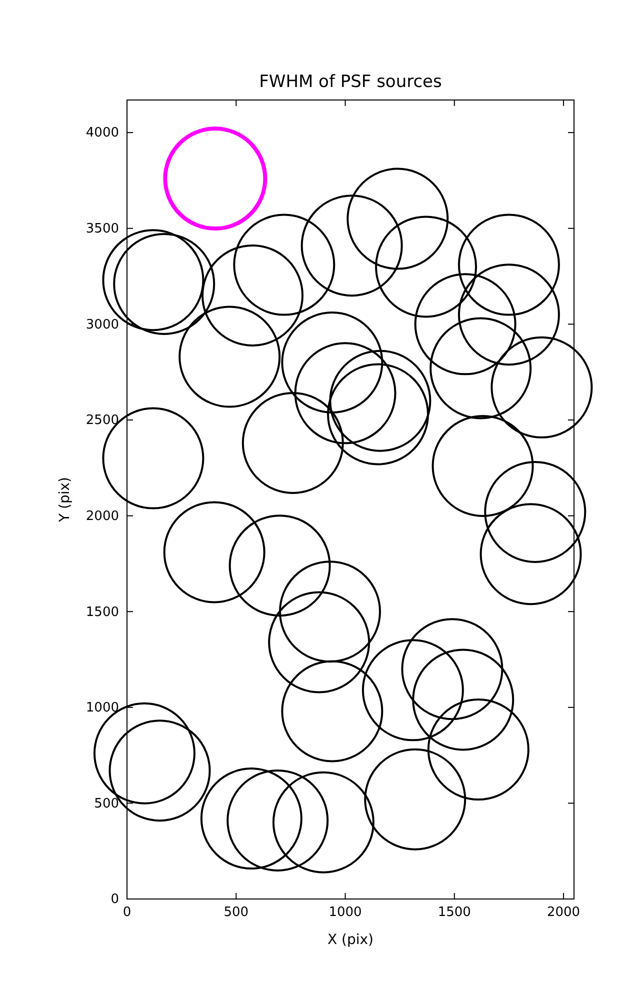 The width and height of the screenshot is (637, 1000). What do you see at coordinates (102, 420) in the screenshot?
I see `y-tick-label: 2500` at bounding box center [102, 420].